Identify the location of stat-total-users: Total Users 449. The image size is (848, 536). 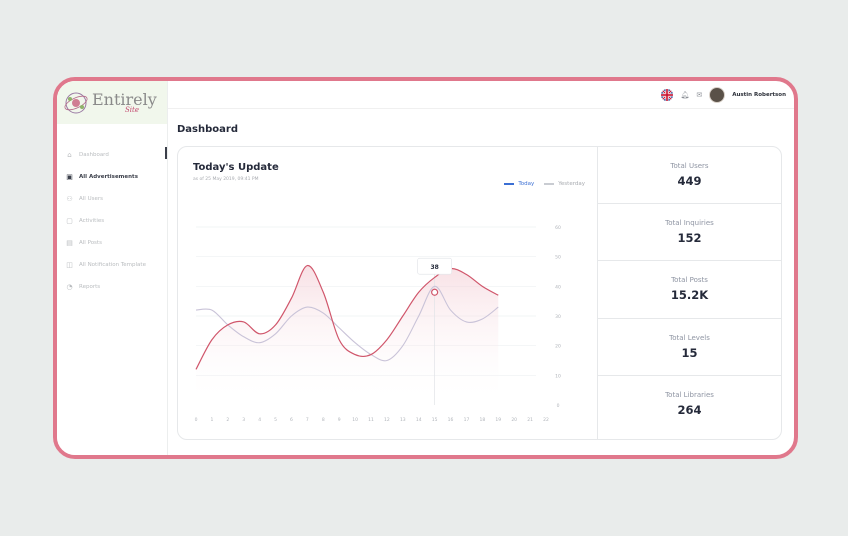
(689, 176).